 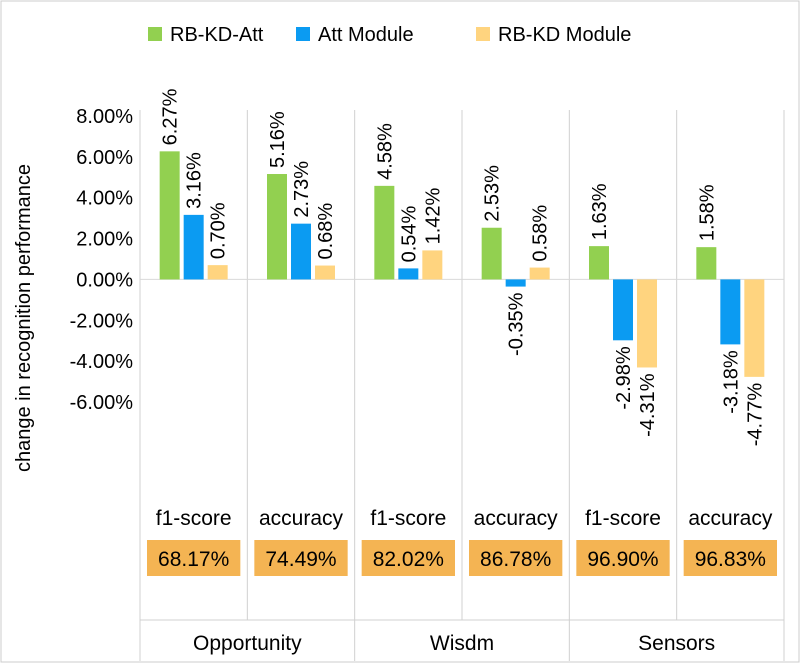 I want to click on bar-value-label: 2.73%, so click(x=302, y=189).